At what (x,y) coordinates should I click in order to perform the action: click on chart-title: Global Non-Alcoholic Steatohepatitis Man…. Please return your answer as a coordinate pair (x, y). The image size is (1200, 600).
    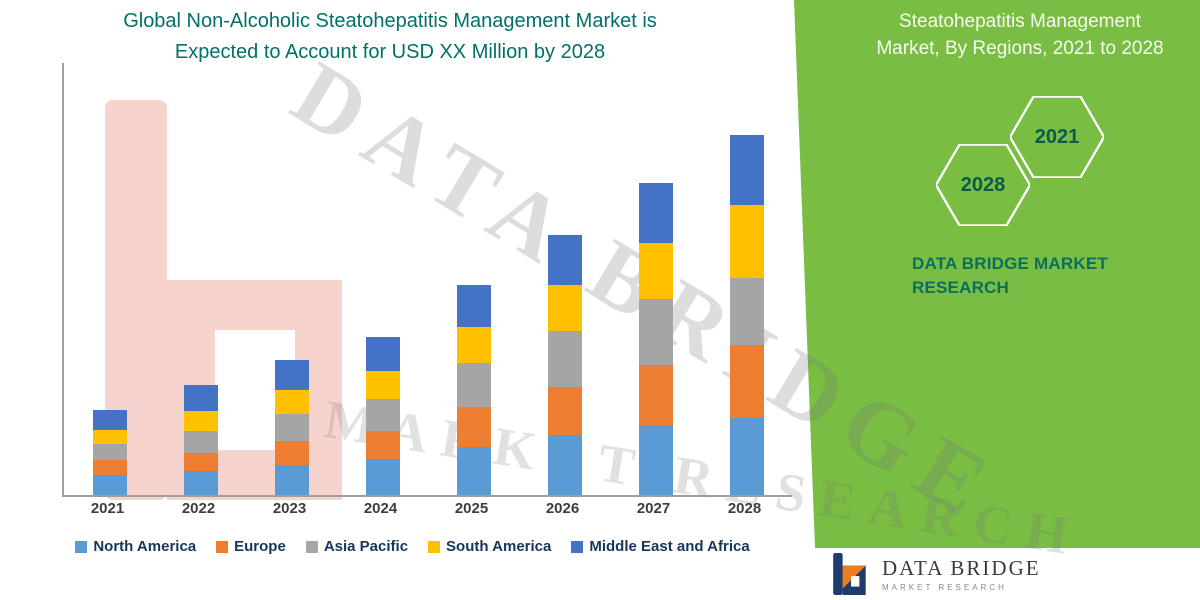
    Looking at the image, I should click on (390, 37).